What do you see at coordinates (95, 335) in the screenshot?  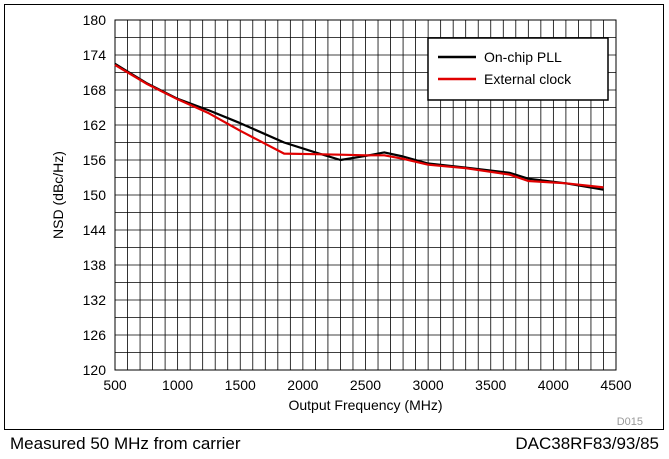 I see `y-tick-label: 126` at bounding box center [95, 335].